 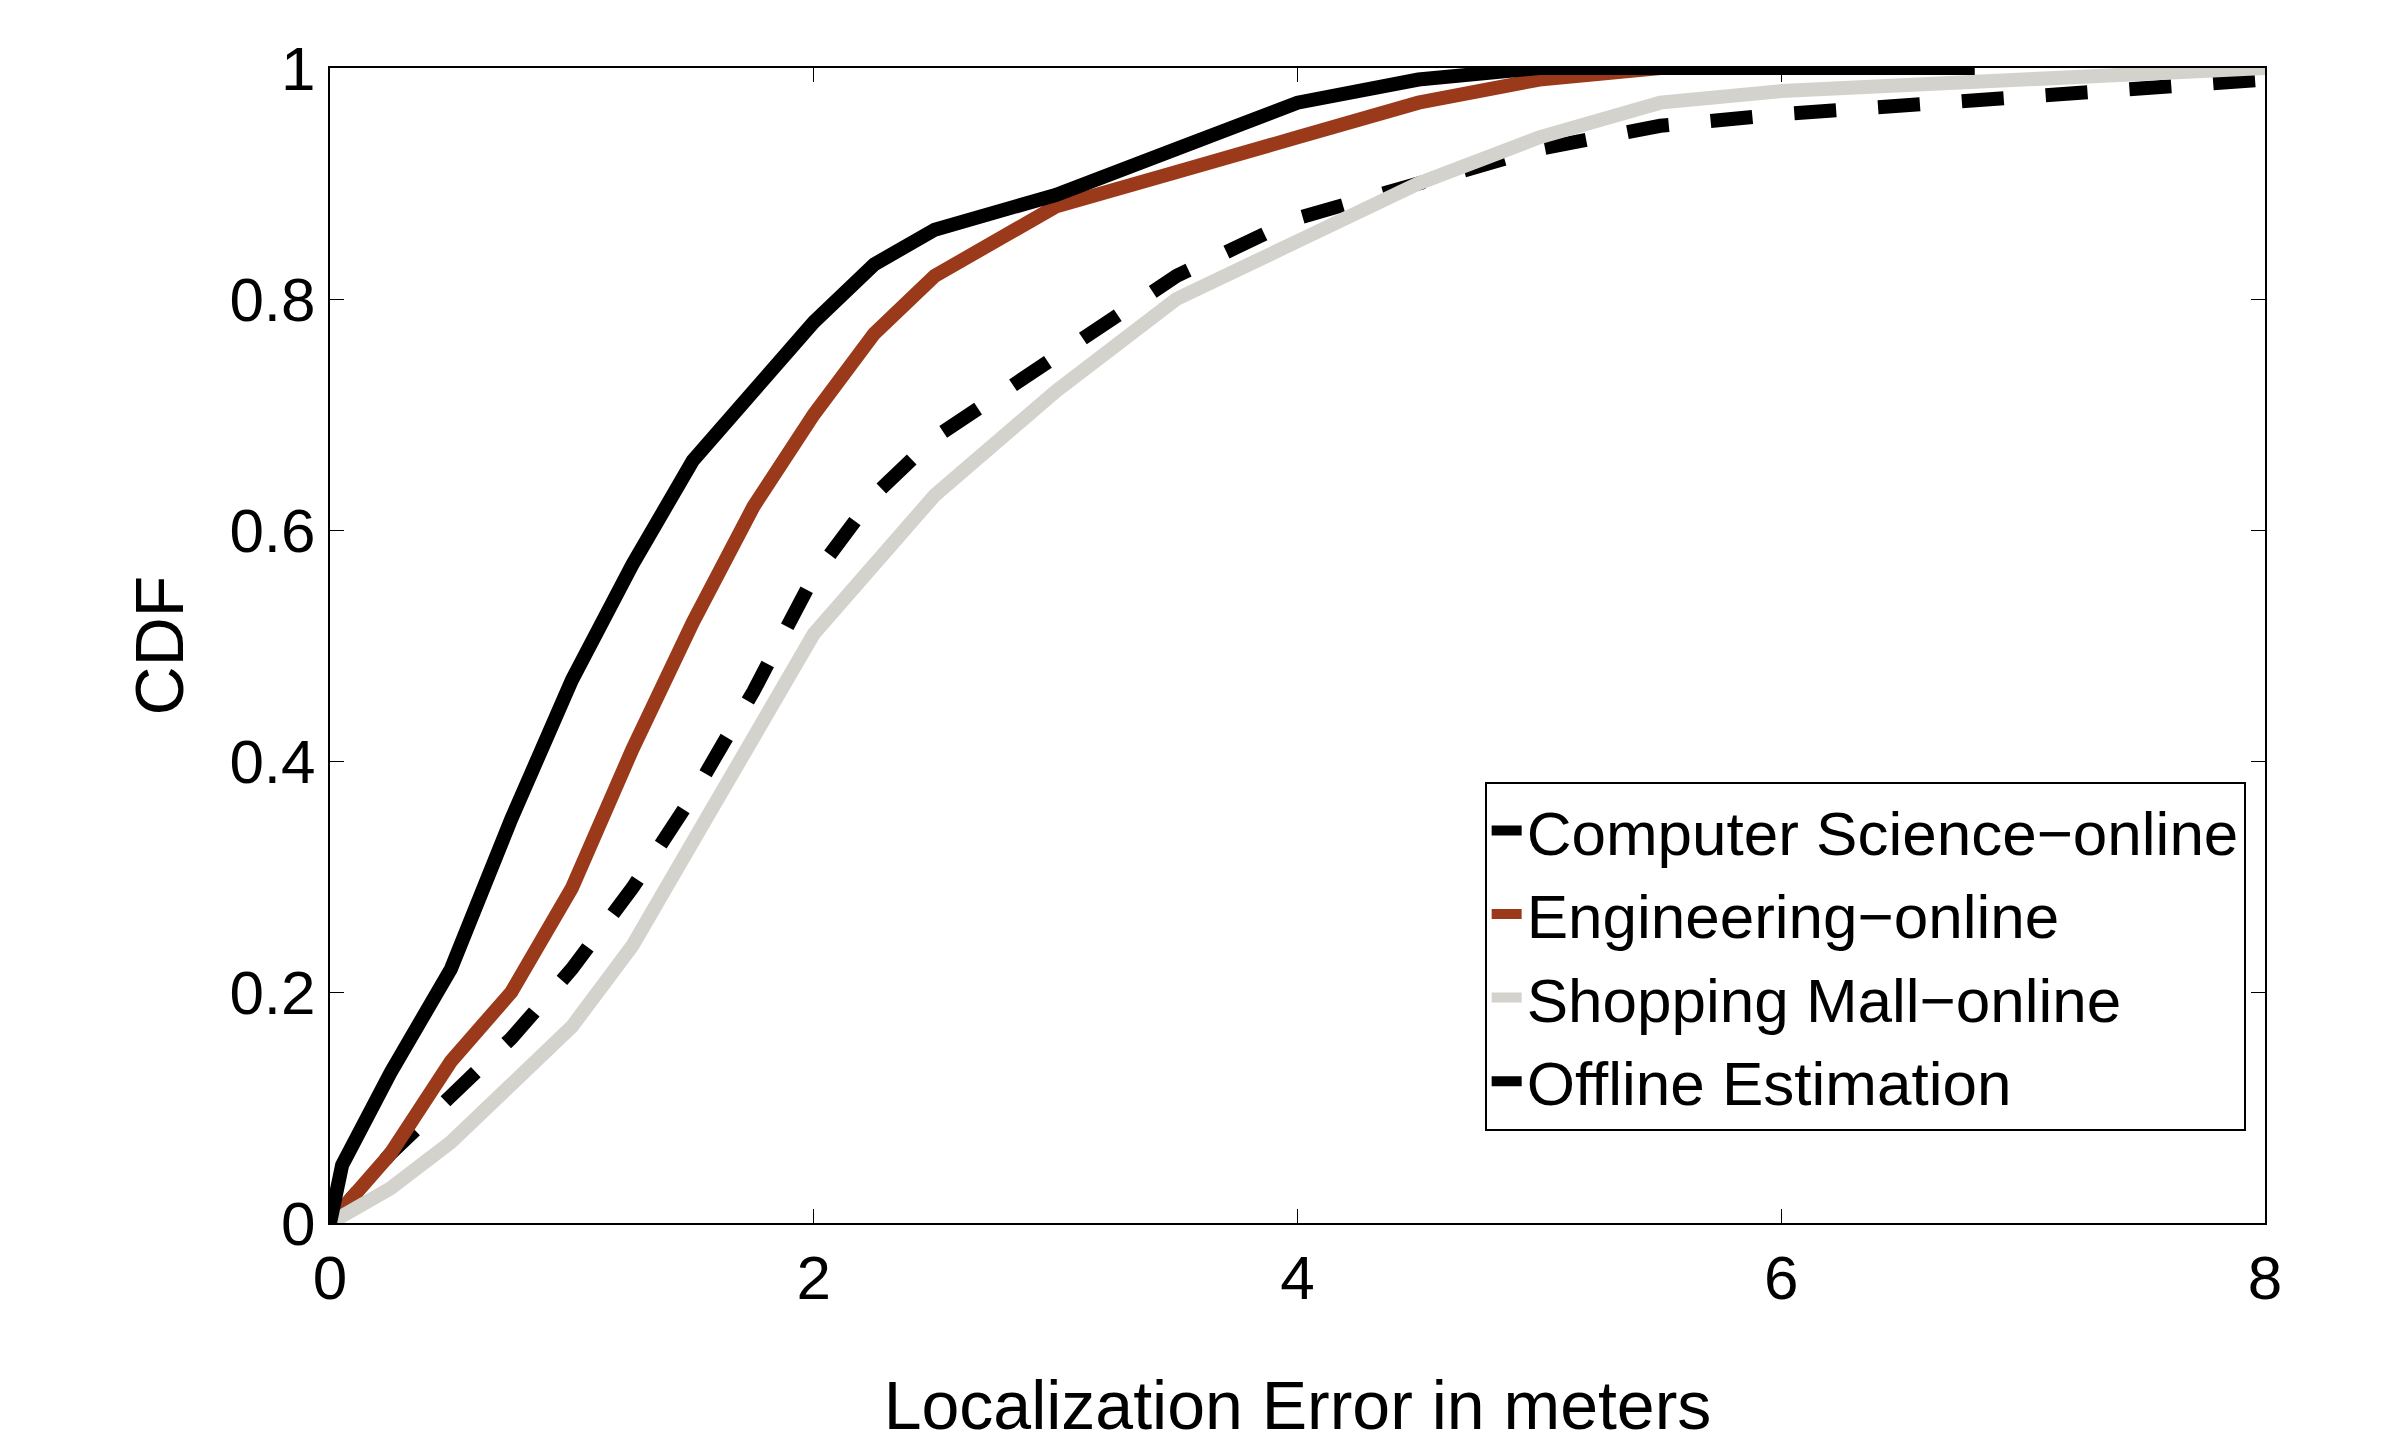 What do you see at coordinates (1882, 833) in the screenshot?
I see `legend-label: Computer Science−online` at bounding box center [1882, 833].